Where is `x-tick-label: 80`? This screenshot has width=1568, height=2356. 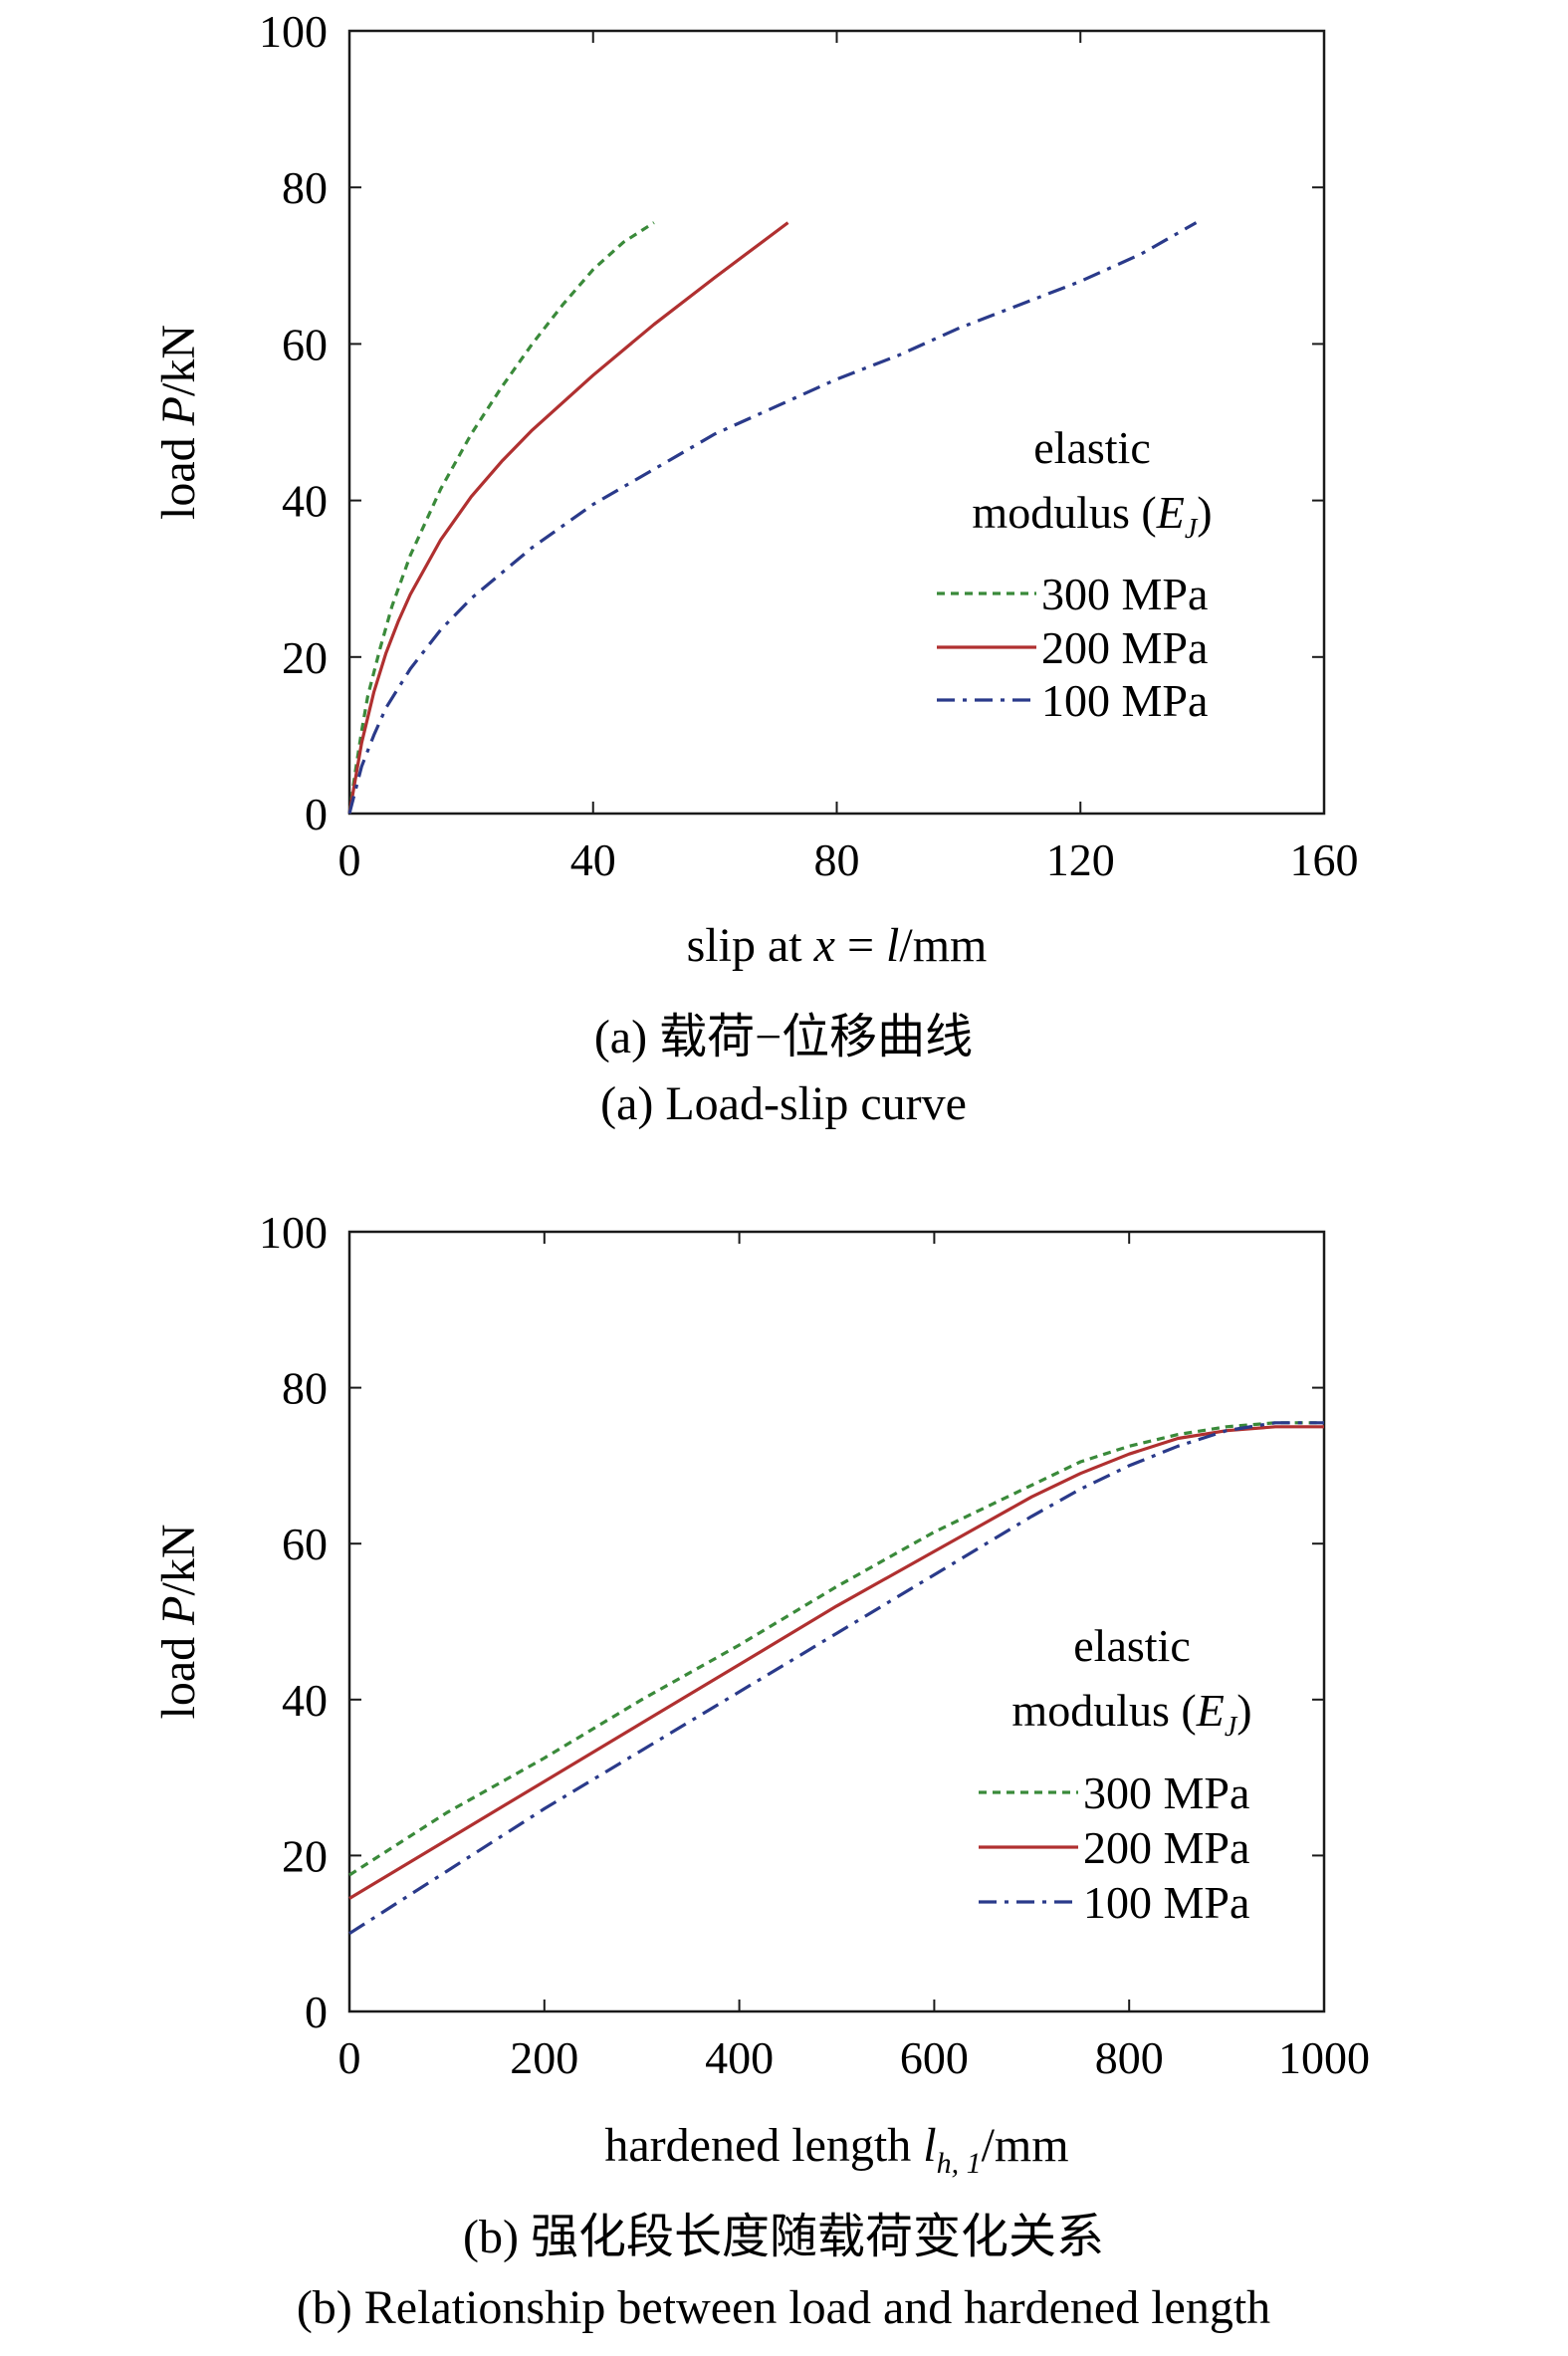
x-tick-label: 80 is located at coordinates (837, 859).